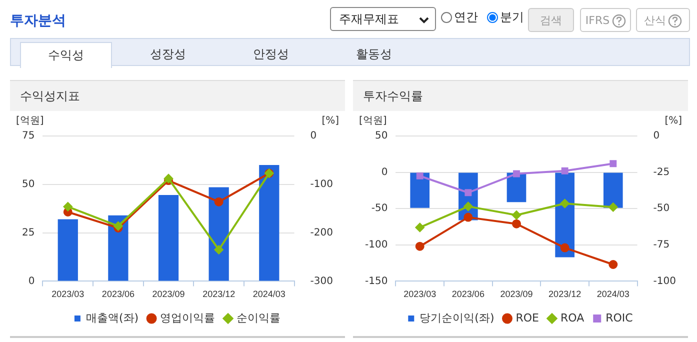 This screenshot has width=697, height=342. Describe the element at coordinates (28, 136) in the screenshot. I see `y-tick-label: 75` at that location.